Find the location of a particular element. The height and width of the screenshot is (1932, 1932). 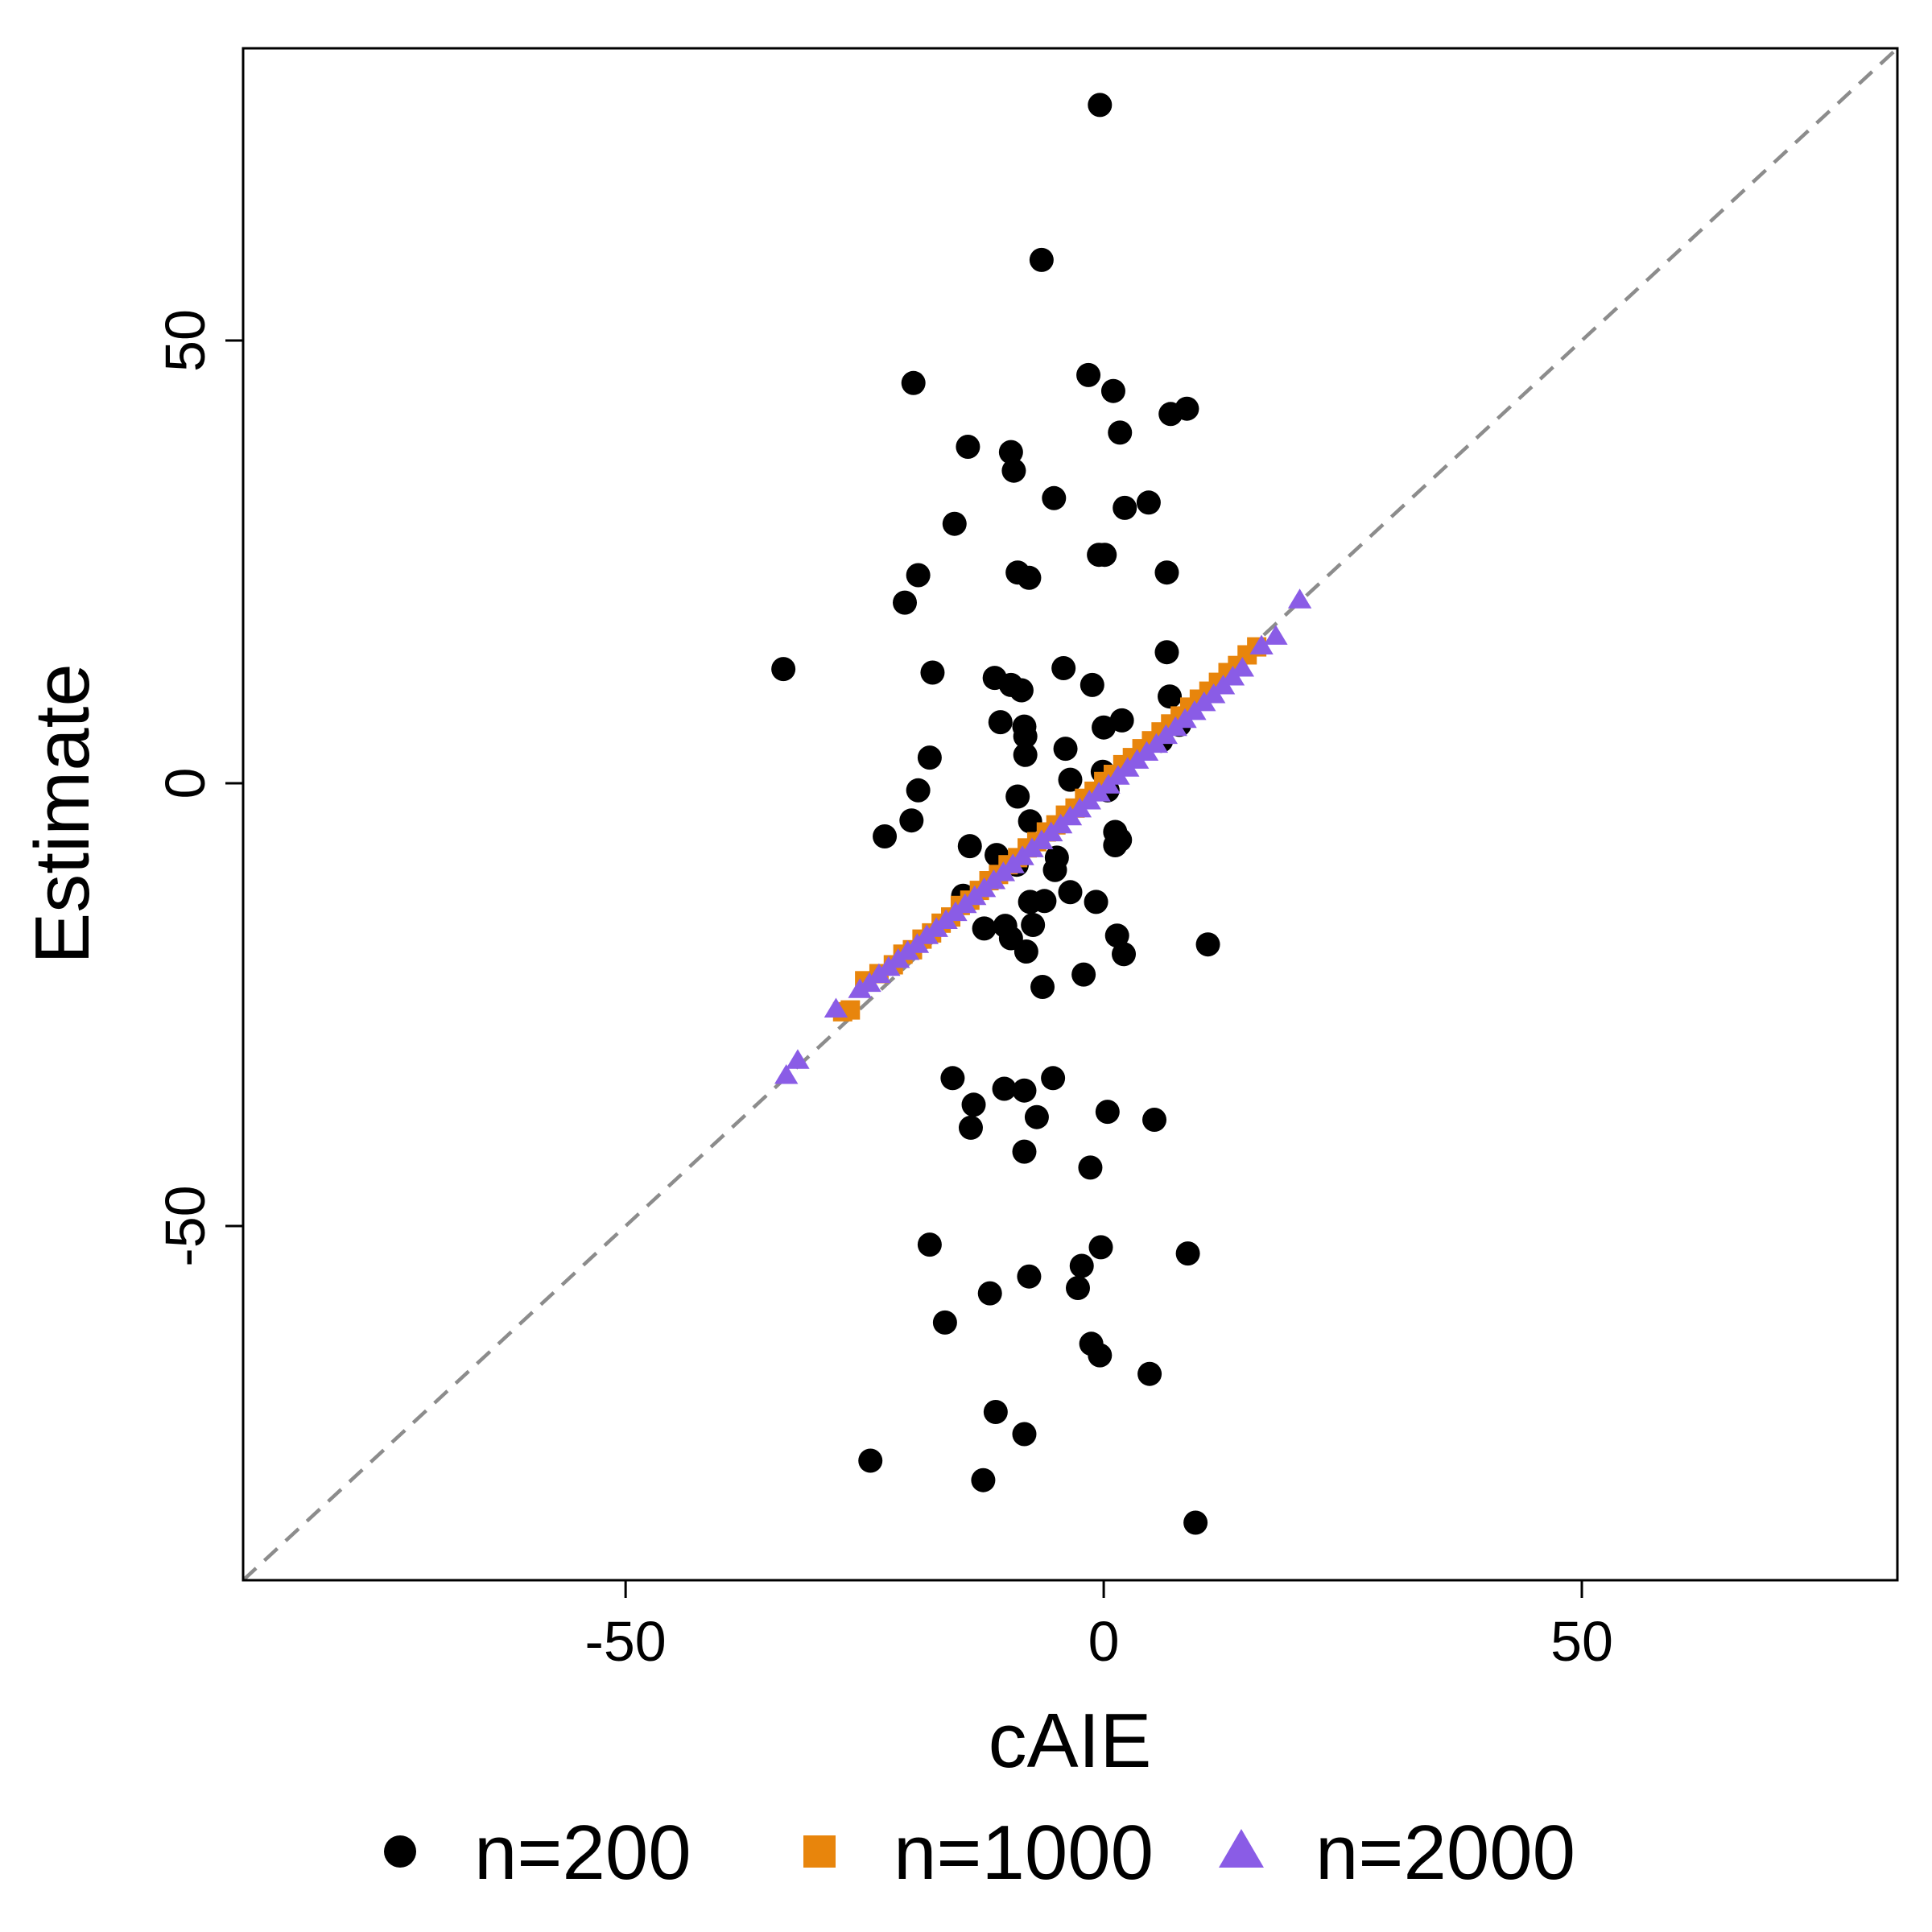

legend-label: n=1000 is located at coordinates (1024, 1853).